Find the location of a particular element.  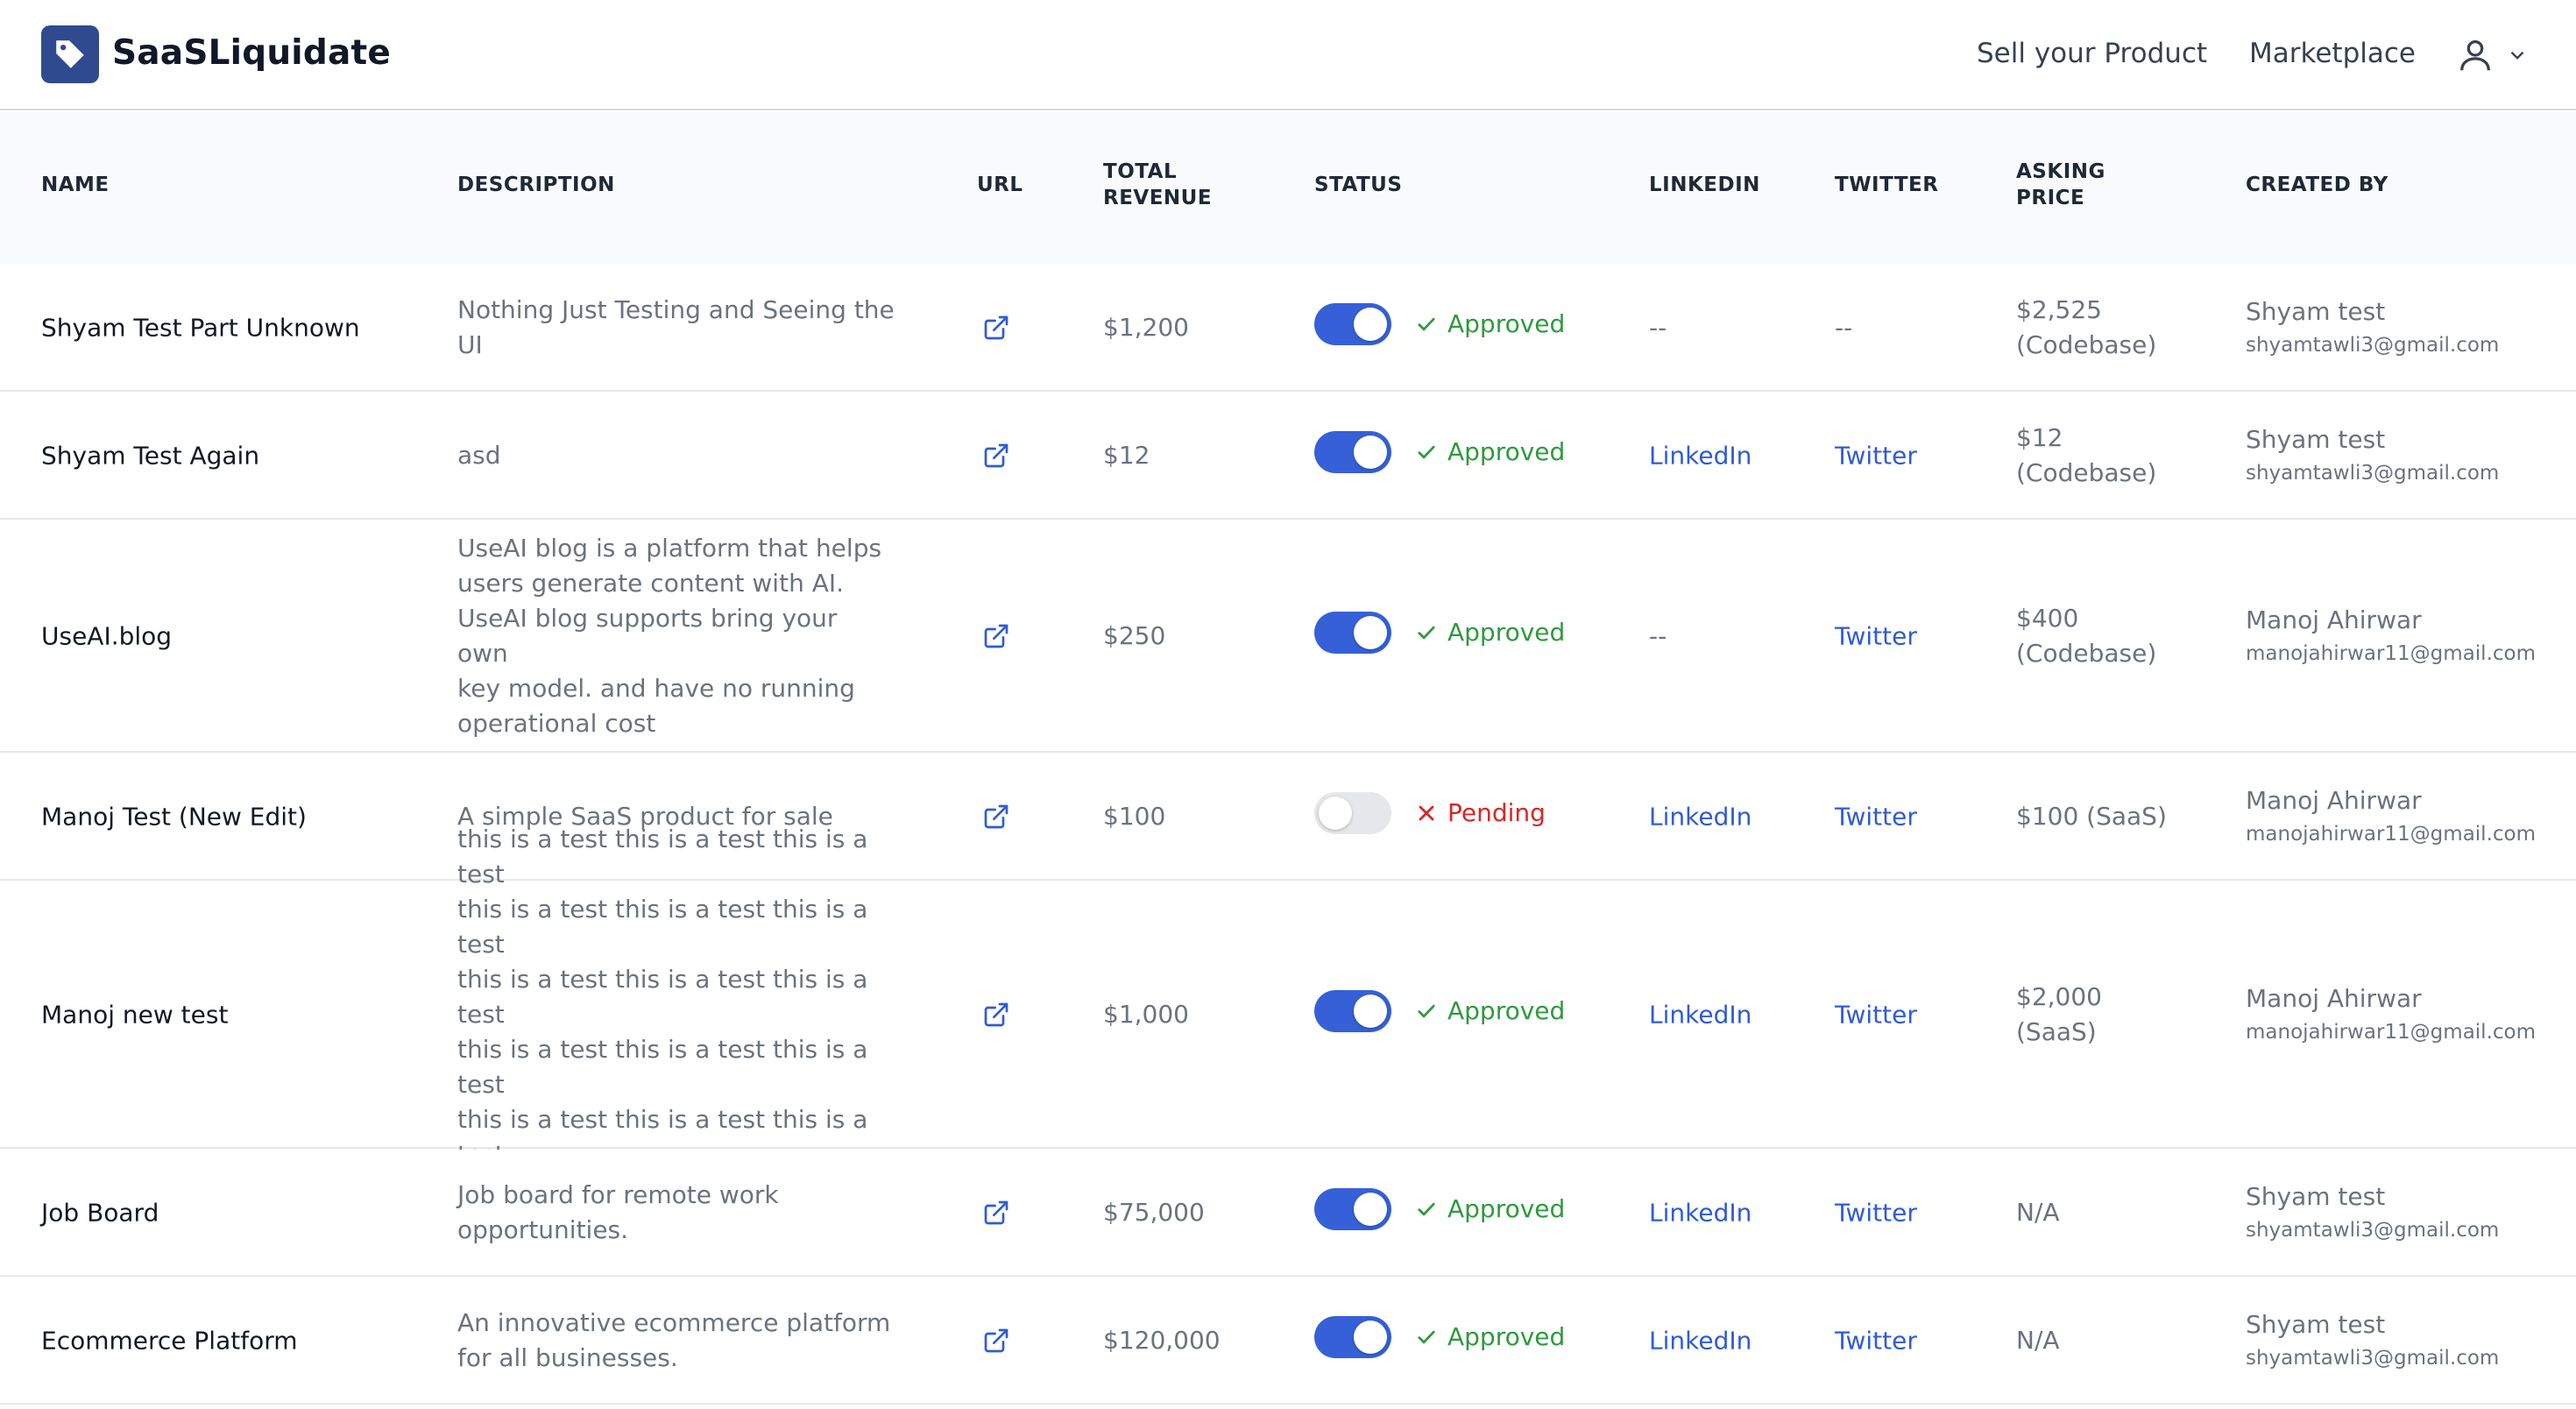

description-line: operational cost is located at coordinates (556, 723).